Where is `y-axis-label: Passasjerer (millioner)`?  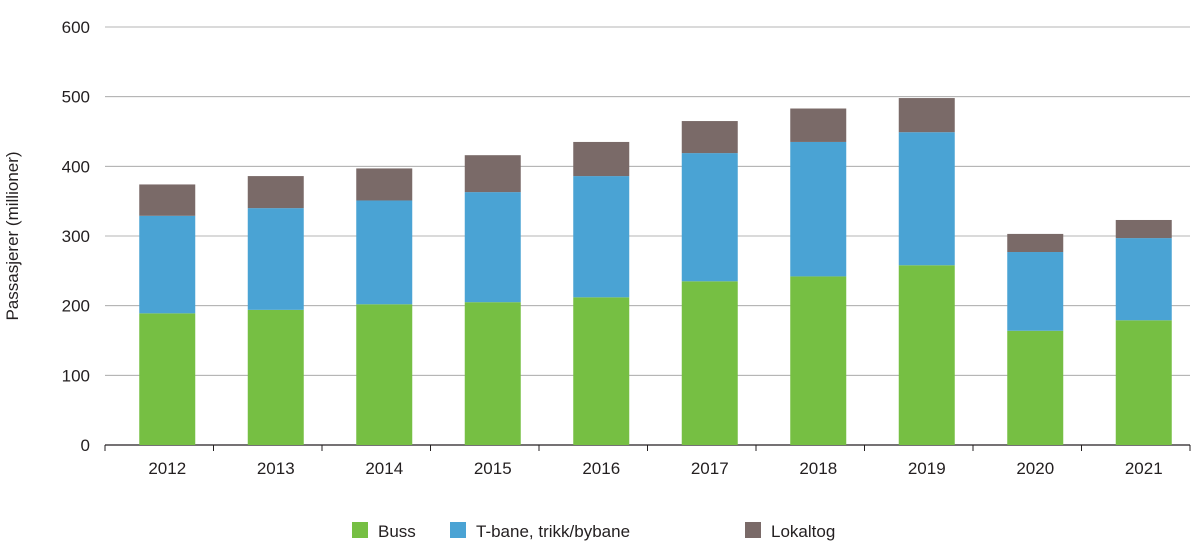
y-axis-label: Passasjerer (millioner) is located at coordinates (12, 235).